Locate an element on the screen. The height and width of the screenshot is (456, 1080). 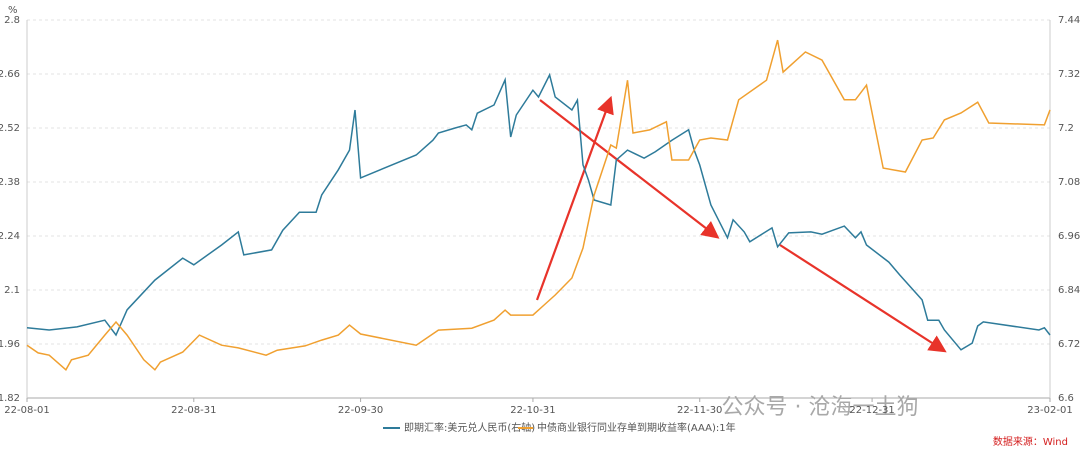
x-tick-label: 22-08-01 is located at coordinates (26, 410).